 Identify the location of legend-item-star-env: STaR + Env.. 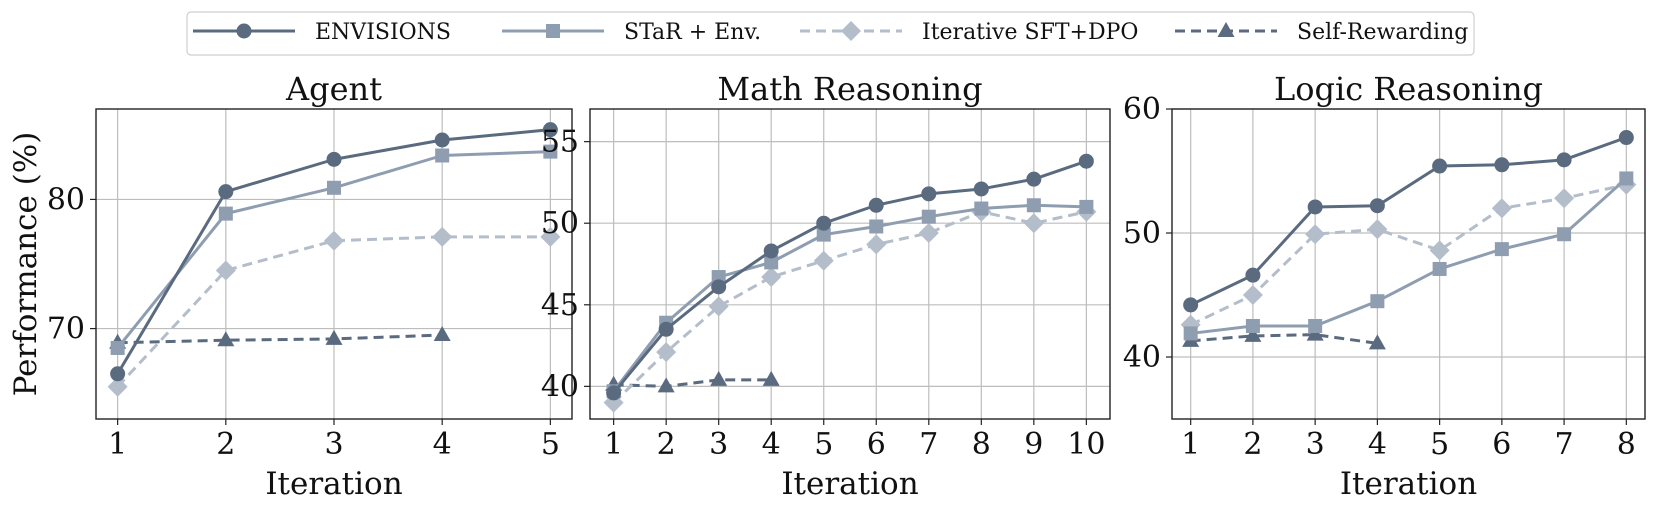
(631, 32).